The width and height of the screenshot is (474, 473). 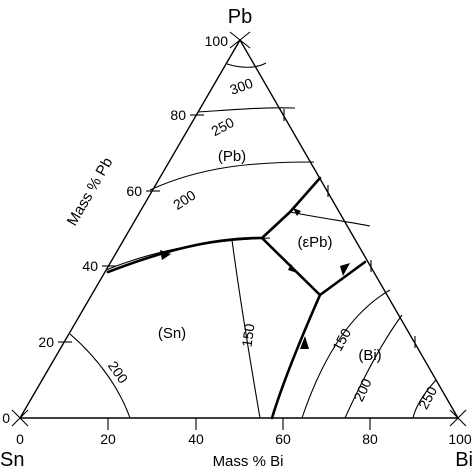 I want to click on left-axis-title: Mass % Pb, so click(x=90, y=192).